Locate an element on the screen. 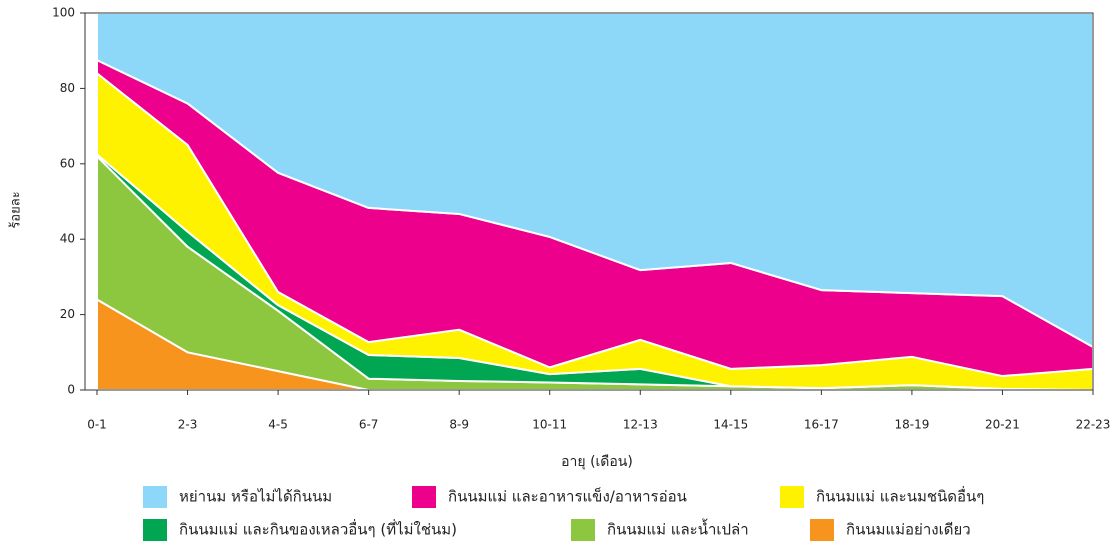  x-tick-label: 18-19 is located at coordinates (911, 425).